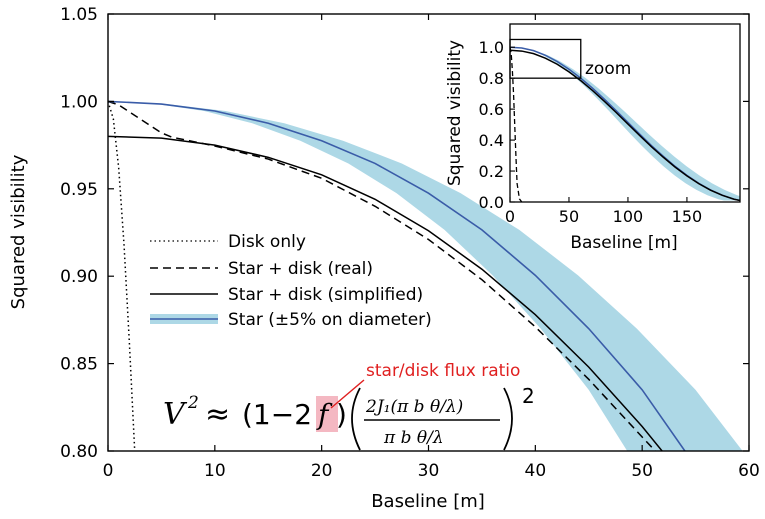 The width and height of the screenshot is (765, 519). Describe the element at coordinates (18, 231) in the screenshot. I see `main-y-axis-label: Squared visibility` at that location.